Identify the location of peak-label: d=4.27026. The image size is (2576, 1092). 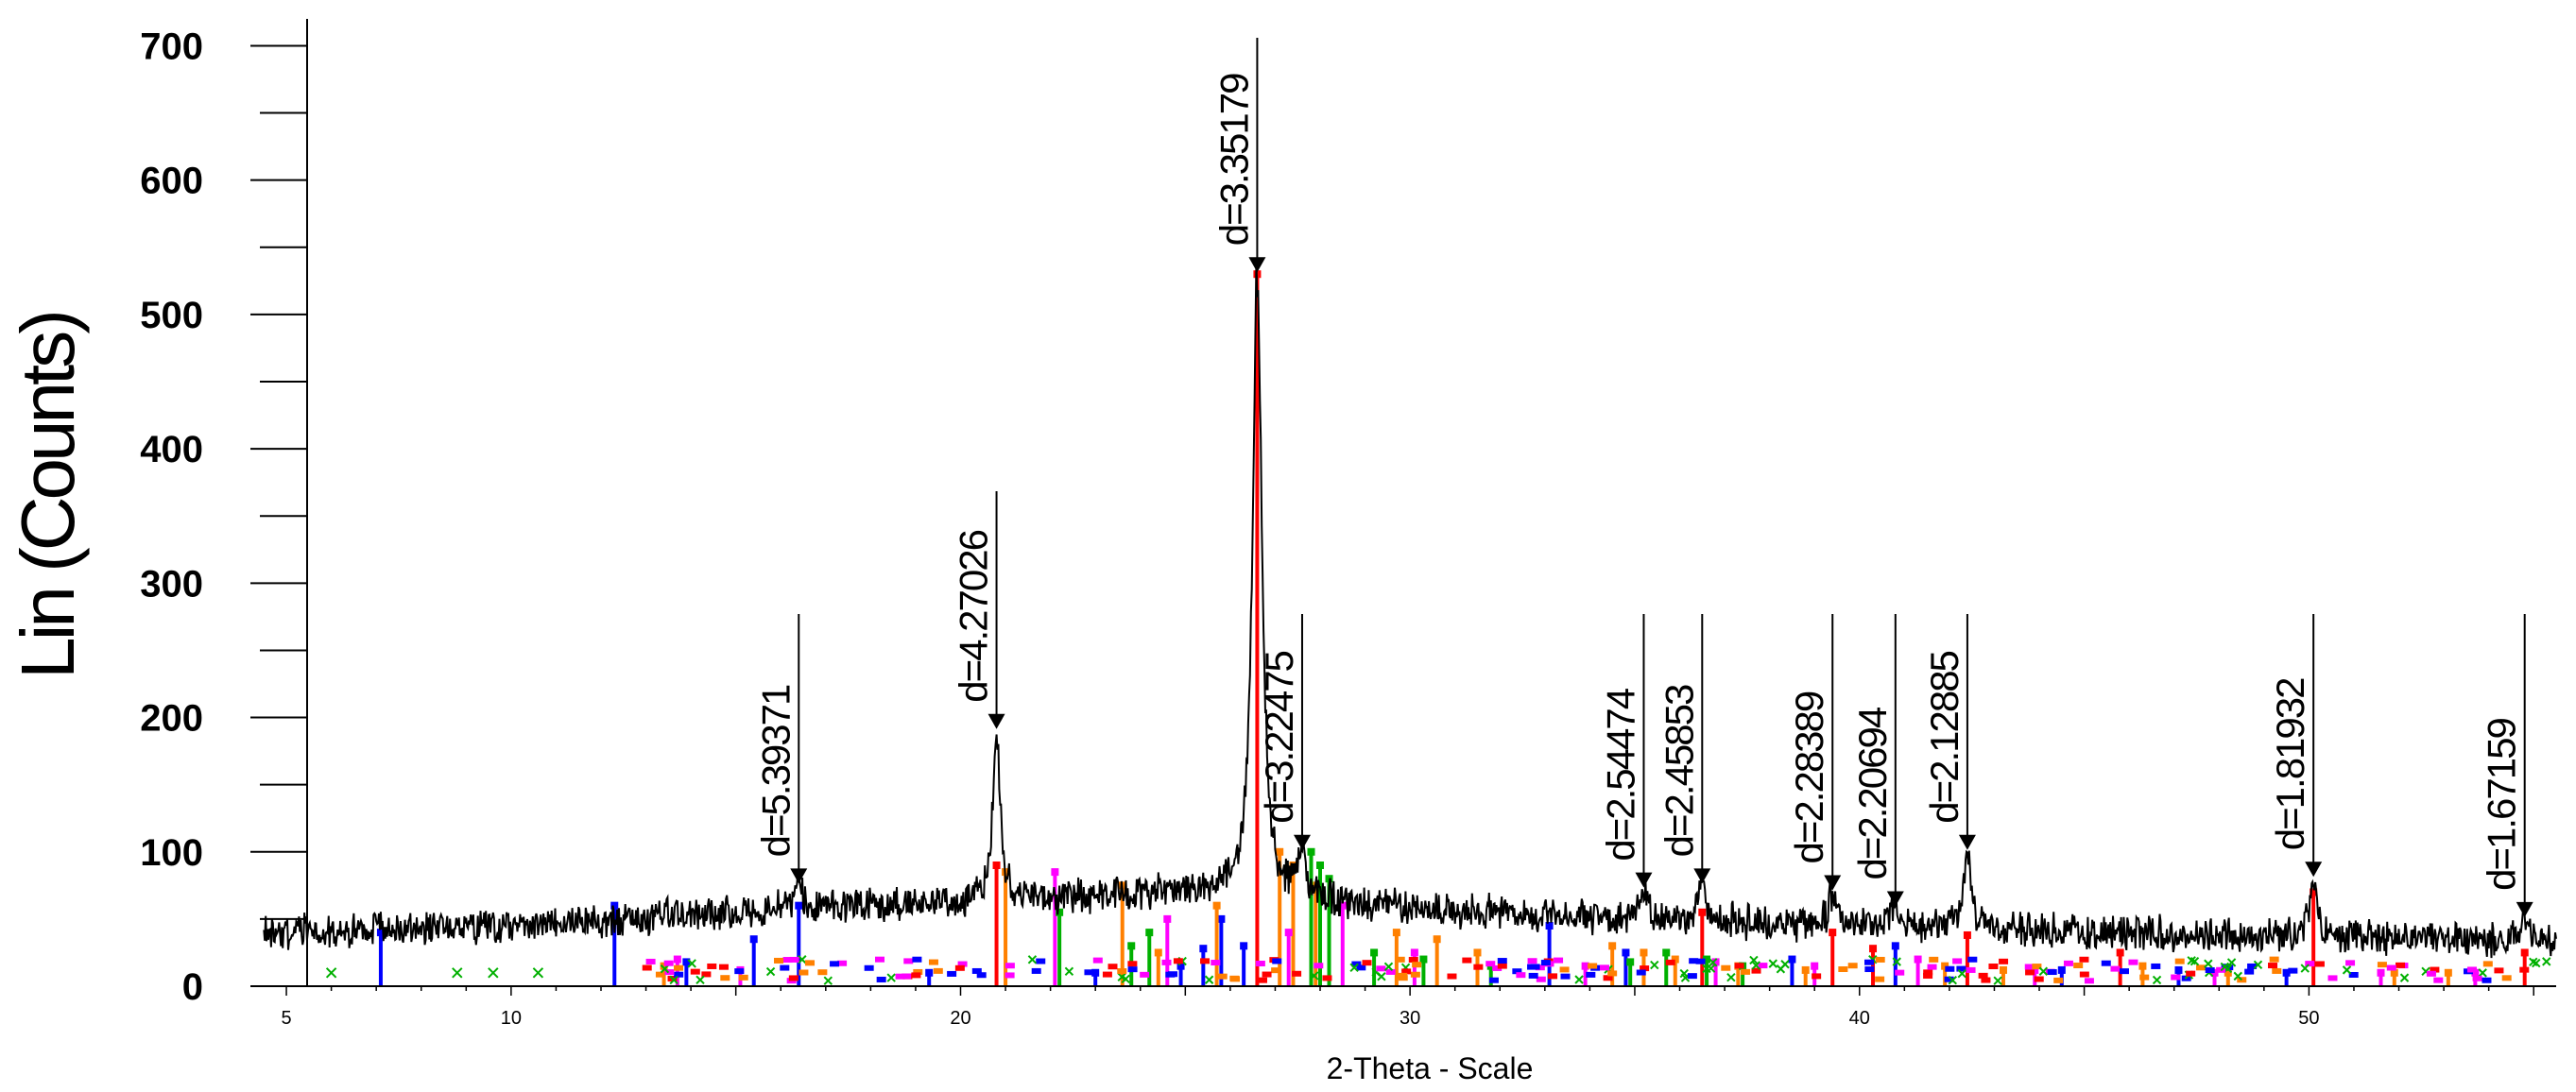
(974, 616).